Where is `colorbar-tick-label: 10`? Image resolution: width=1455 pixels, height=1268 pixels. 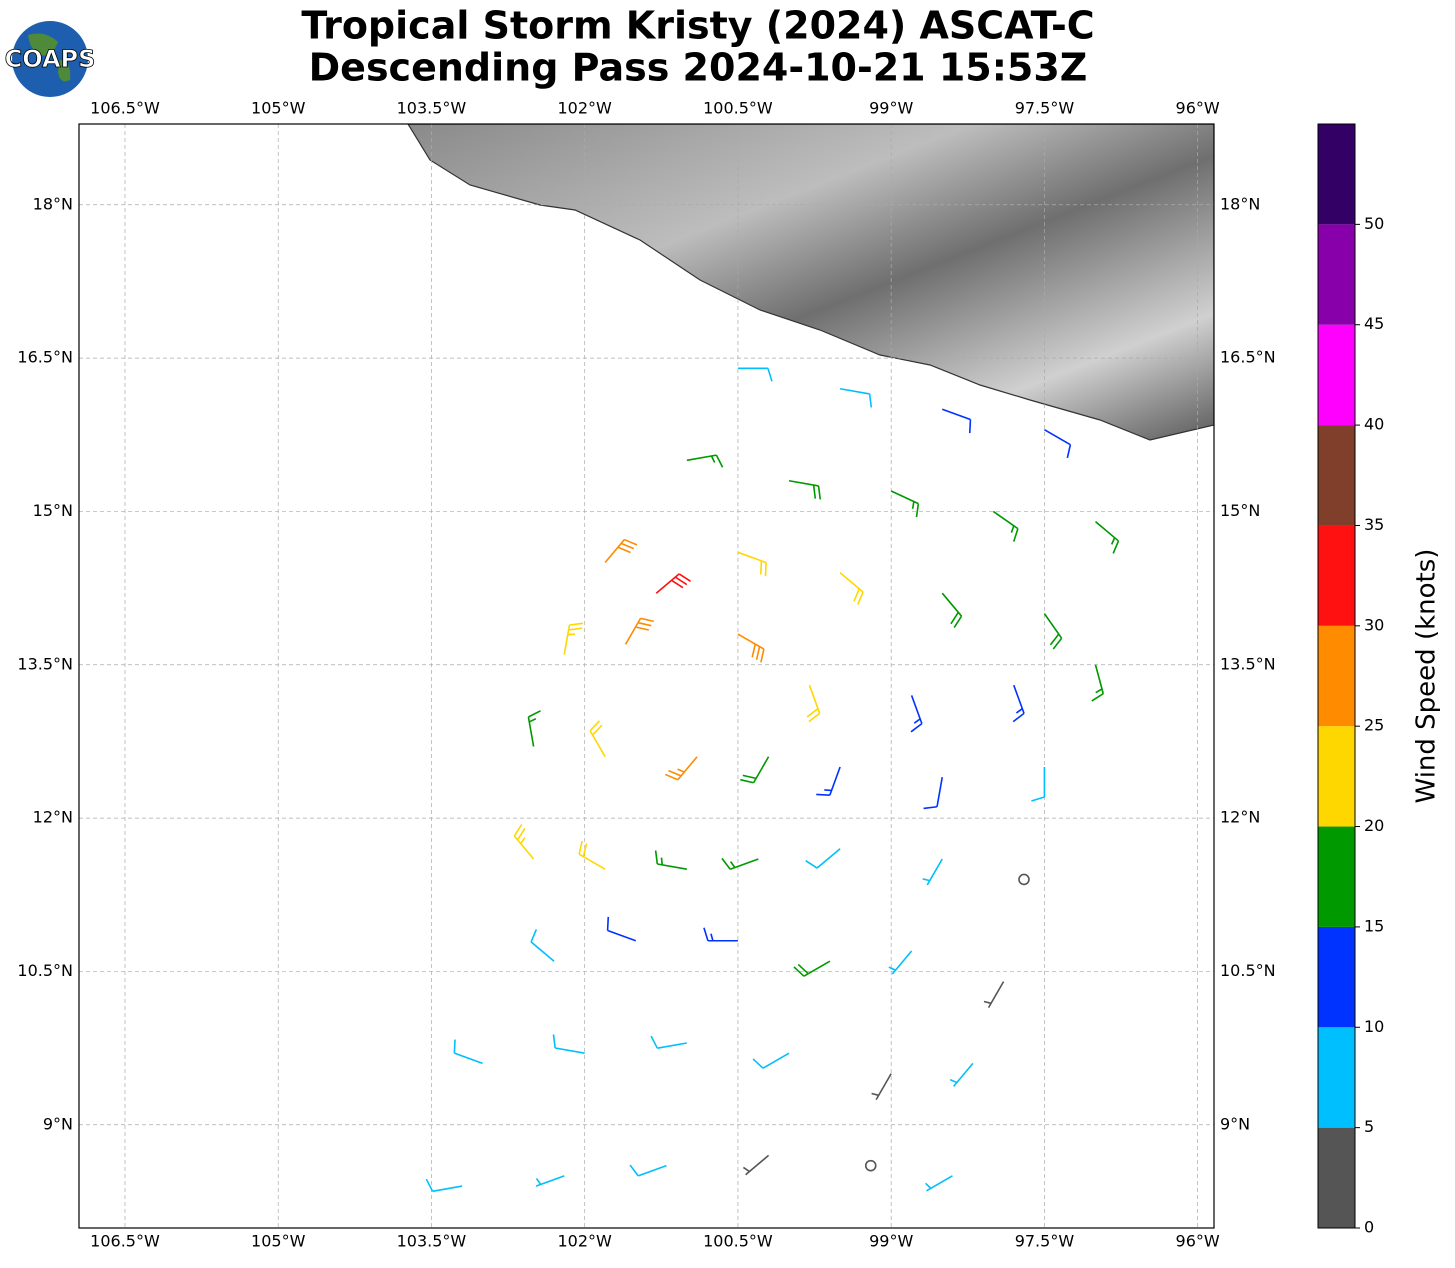 colorbar-tick-label: 10 is located at coordinates (1374, 1026).